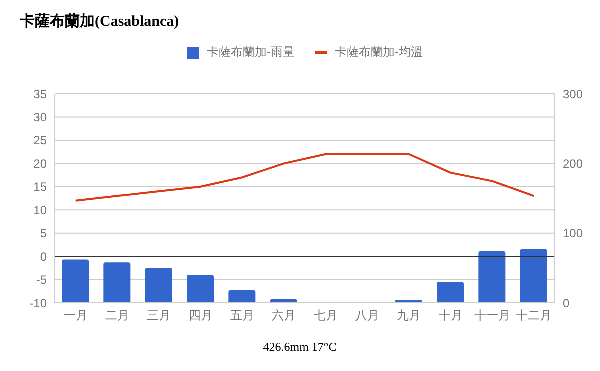 Image resolution: width=600 pixels, height=371 pixels. I want to click on chart-title: 卡薩布蘭加(Casablanca), so click(100, 21).